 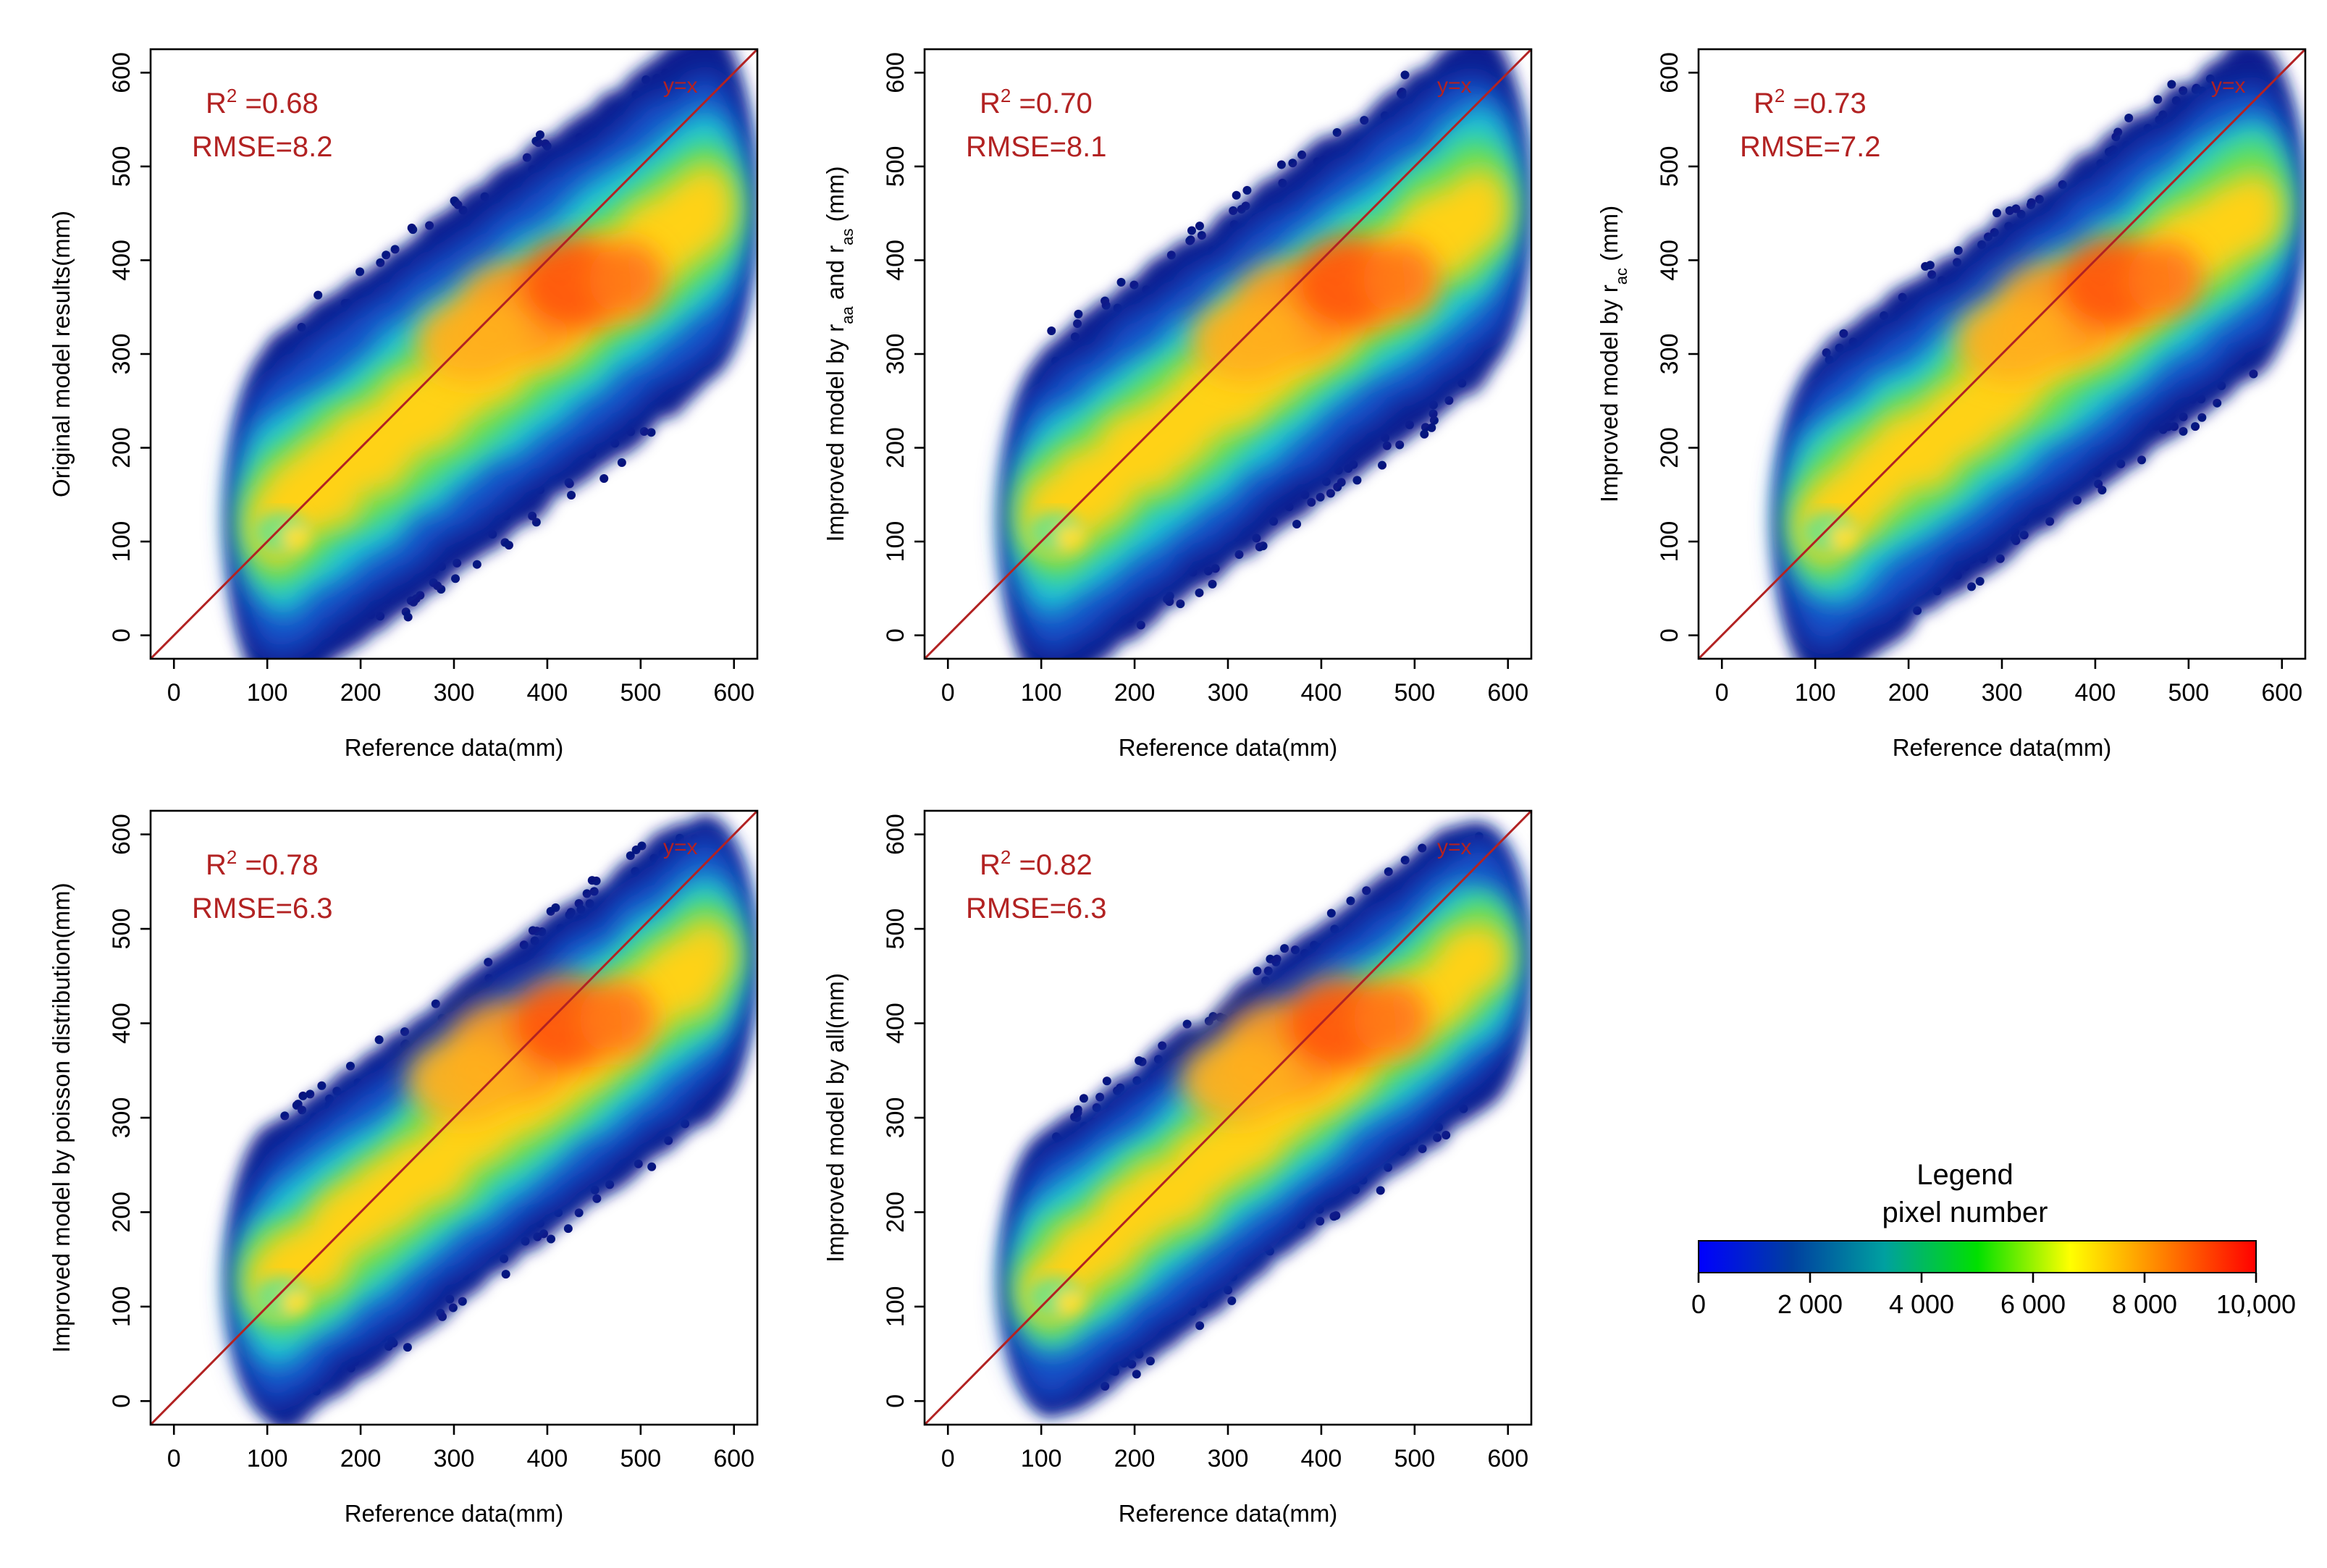 I want to click on y-axis-title-and: and r, so click(x=835, y=275).